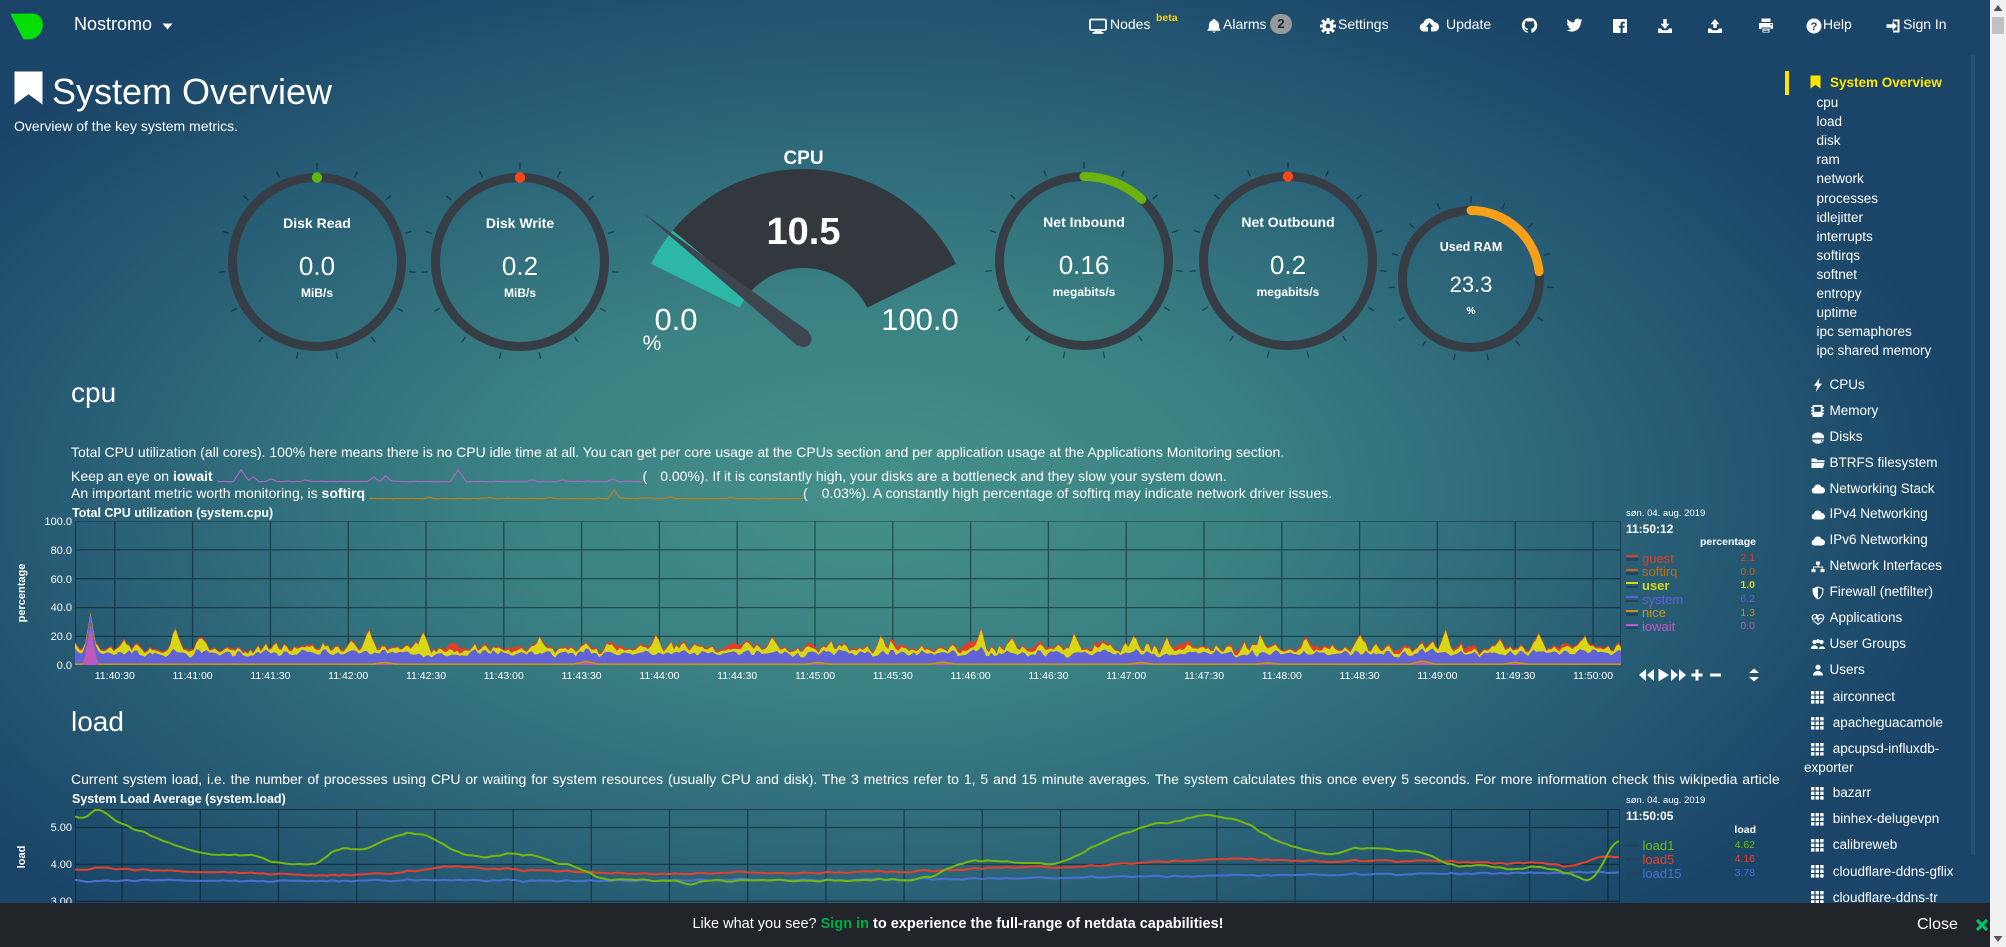 The image size is (2006, 947). I want to click on svg-text: CPU, so click(803, 158).